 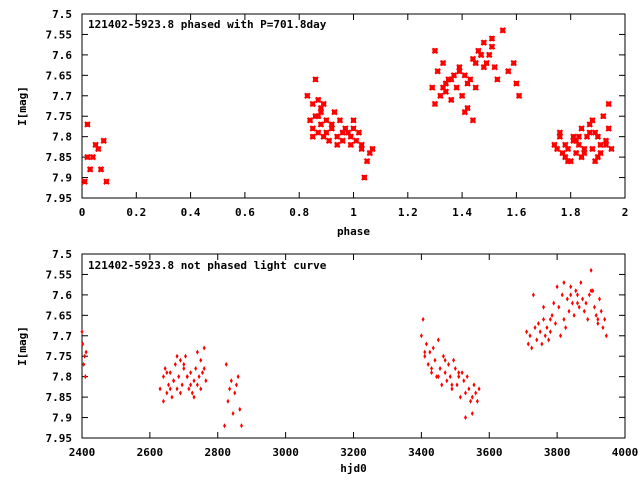 What do you see at coordinates (82, 452) in the screenshot?
I see `unphased-x-tick-label: 2400` at bounding box center [82, 452].